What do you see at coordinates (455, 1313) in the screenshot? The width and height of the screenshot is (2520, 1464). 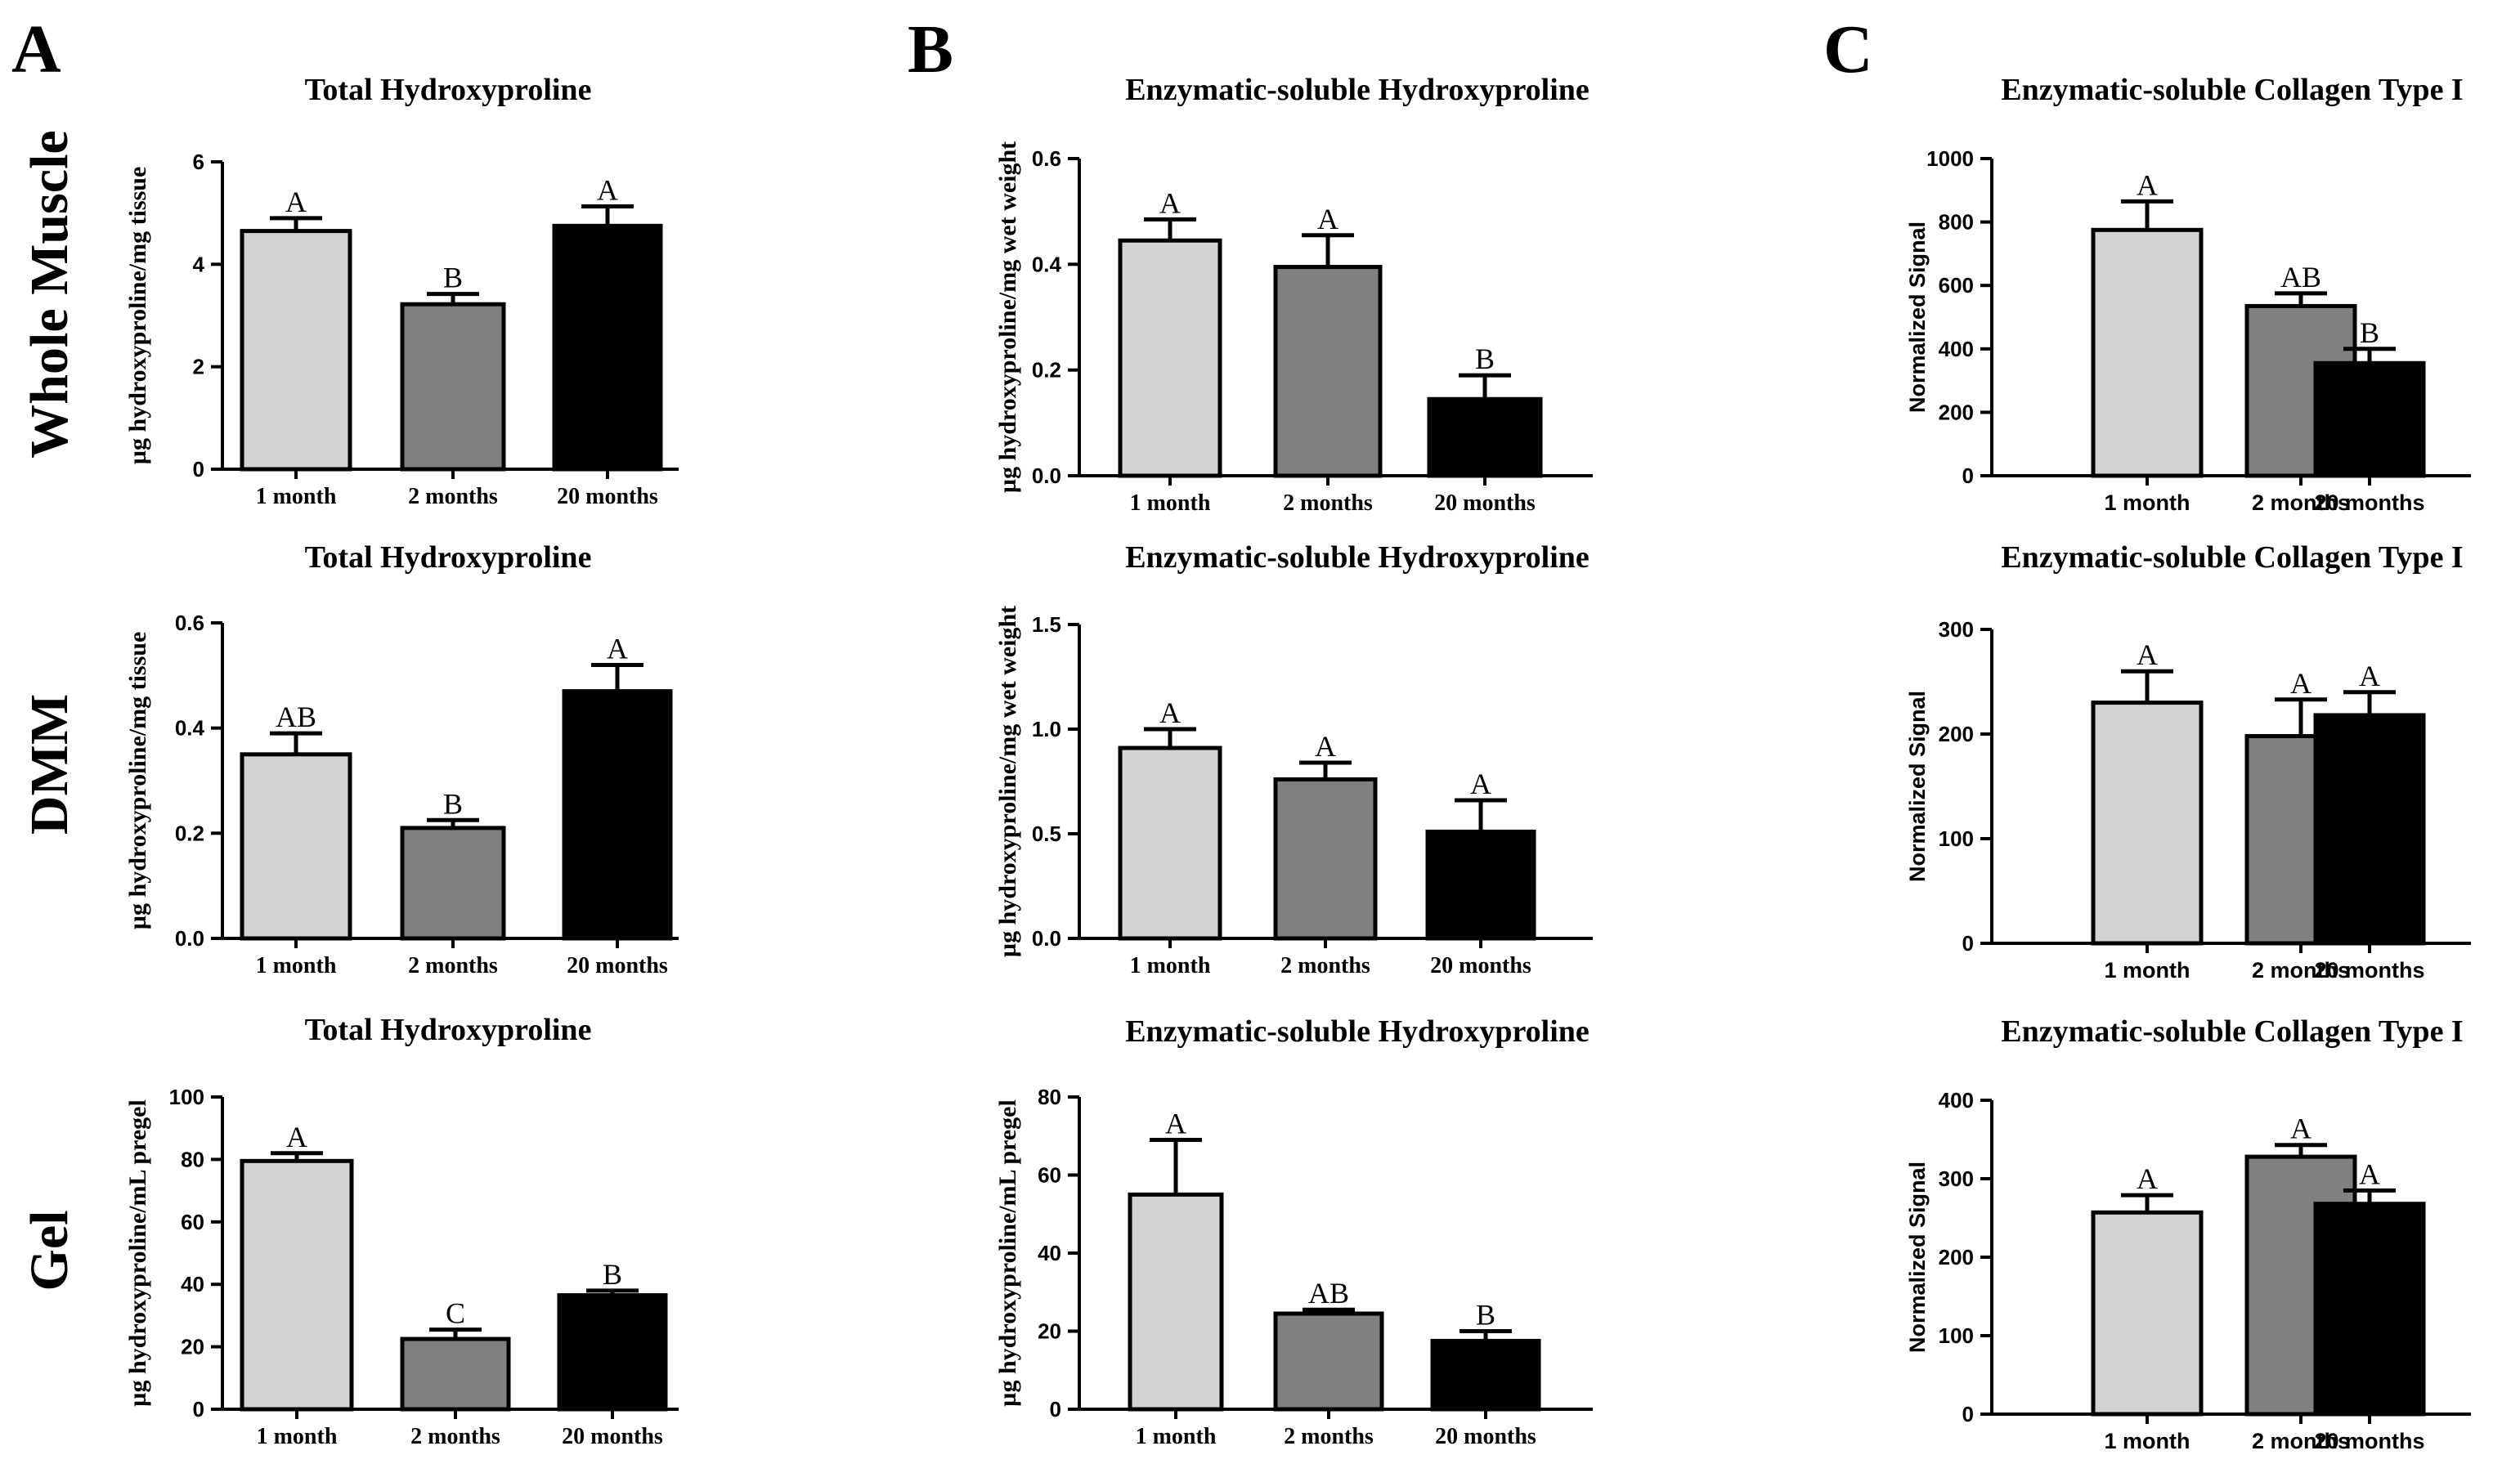 I see `significance-letter: C` at bounding box center [455, 1313].